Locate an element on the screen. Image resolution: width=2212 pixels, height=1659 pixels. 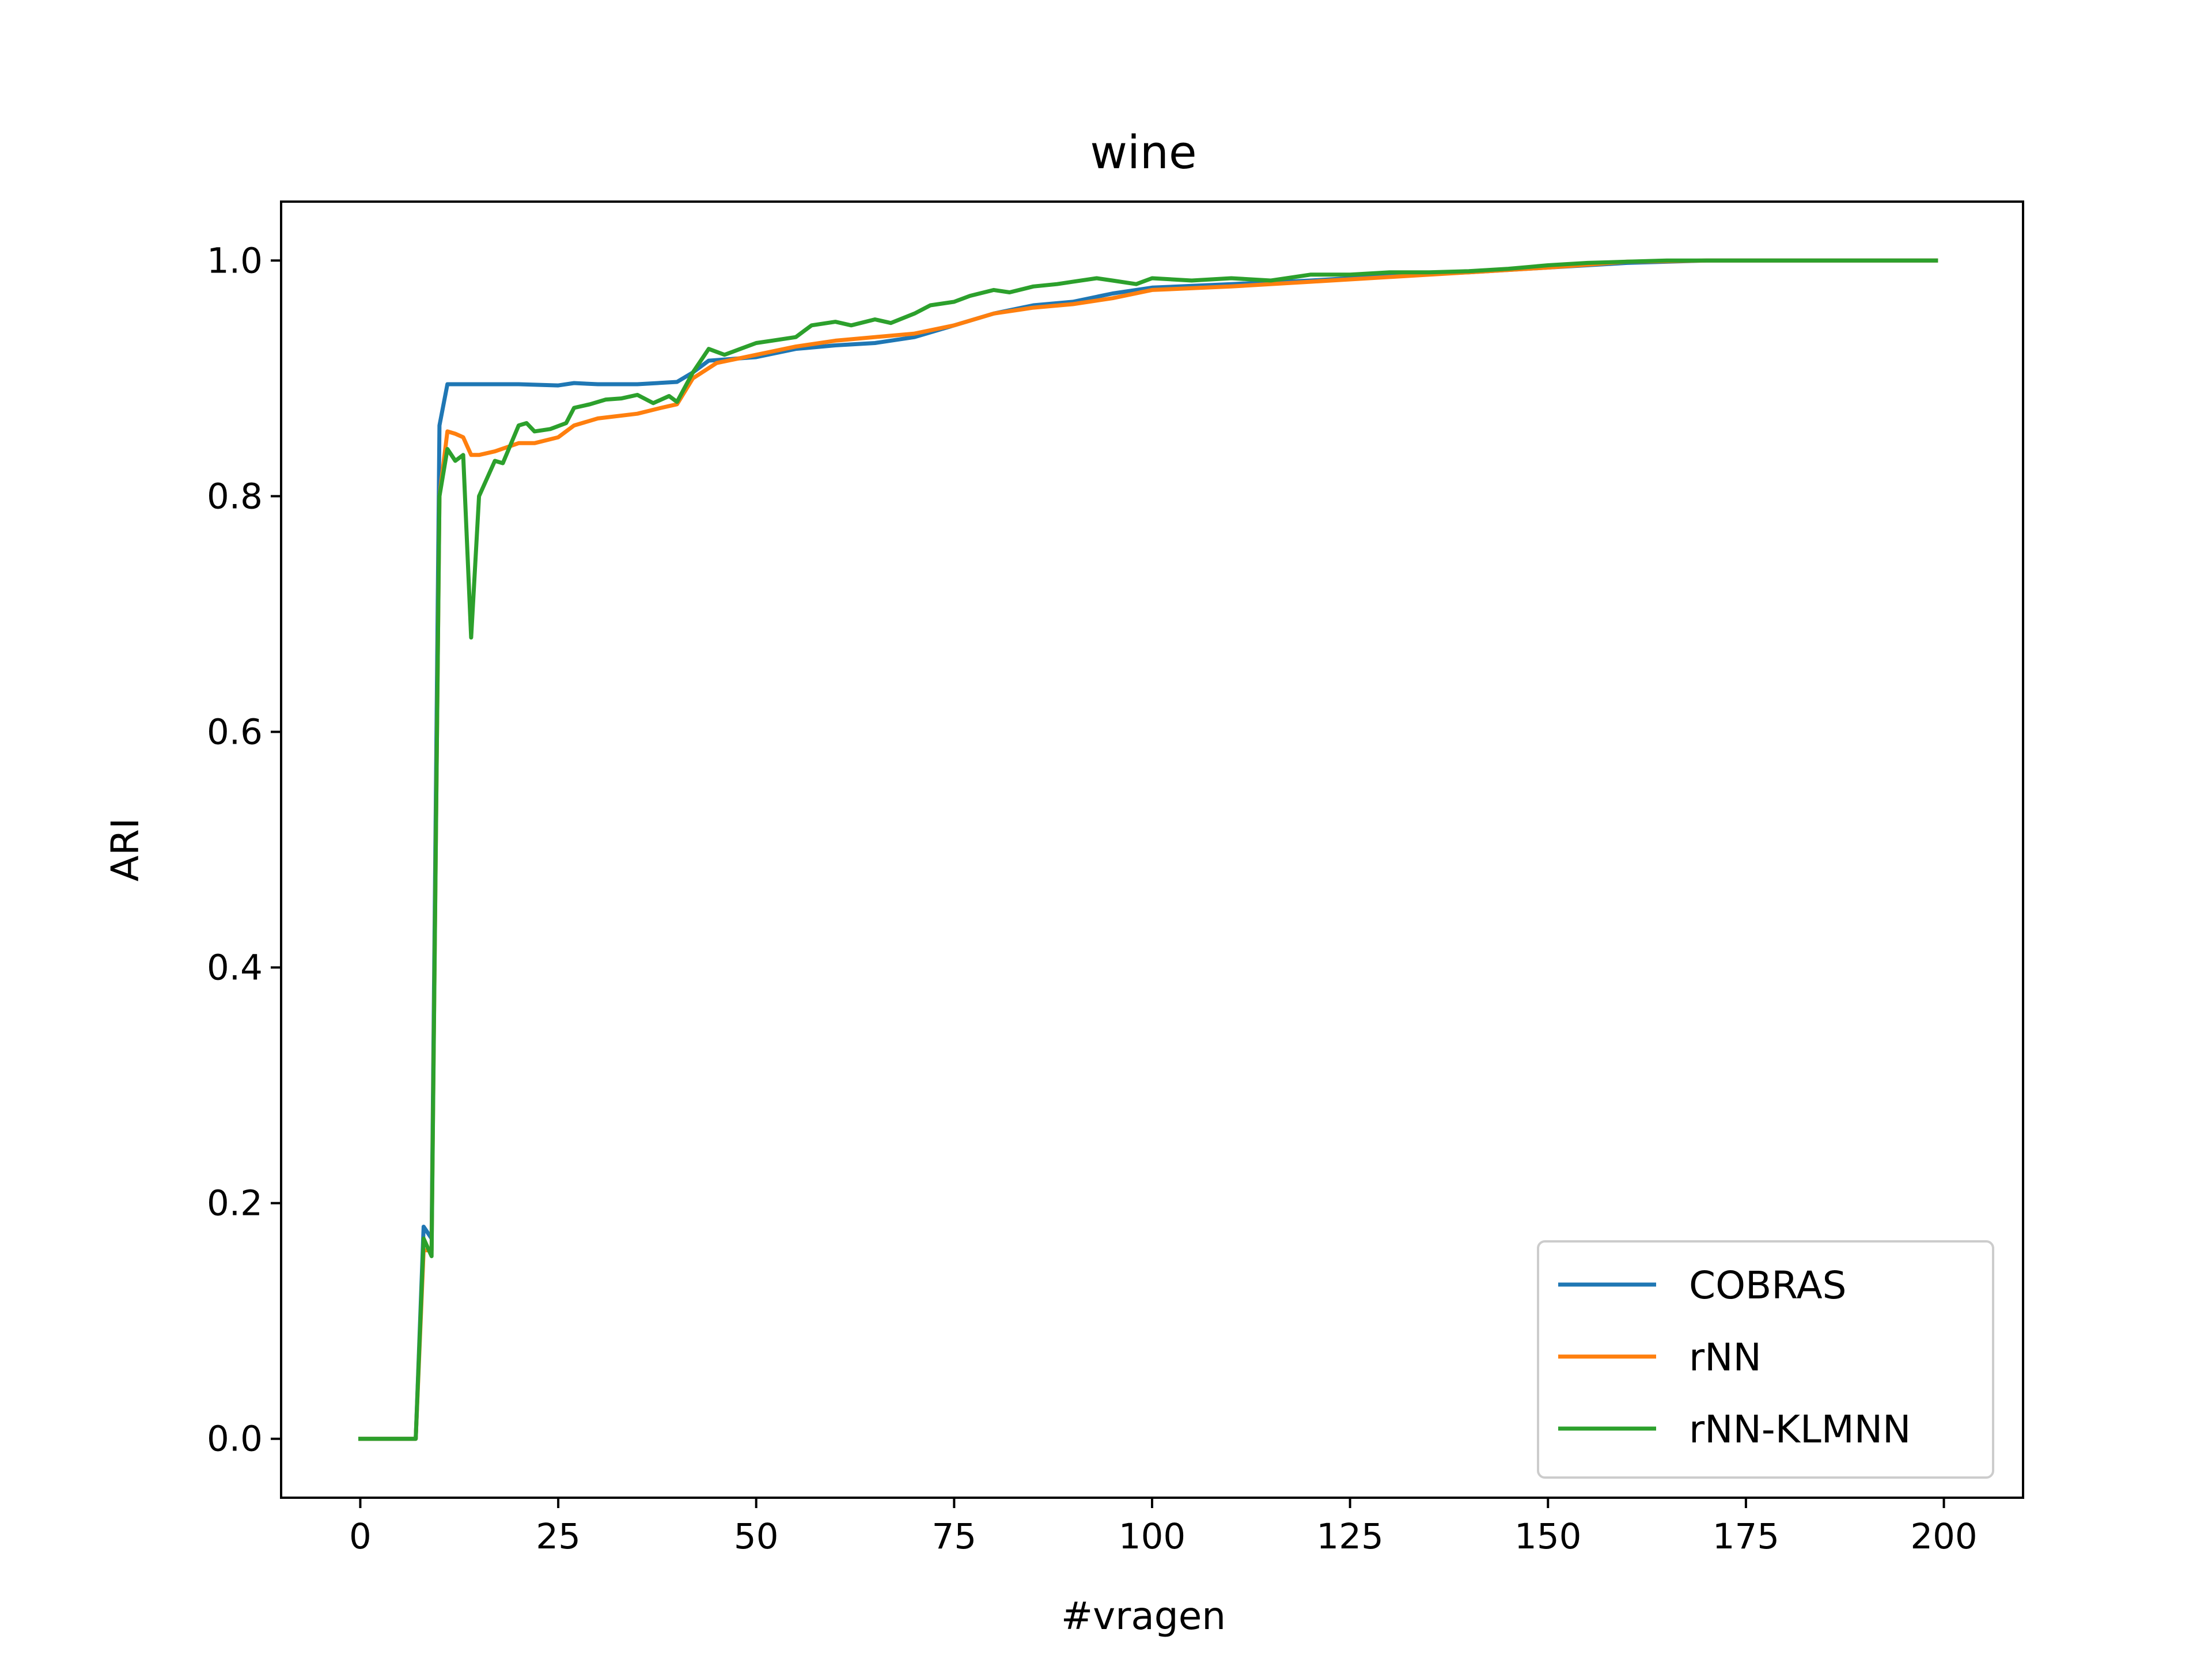
x-tick-label: 75 is located at coordinates (954, 1536).